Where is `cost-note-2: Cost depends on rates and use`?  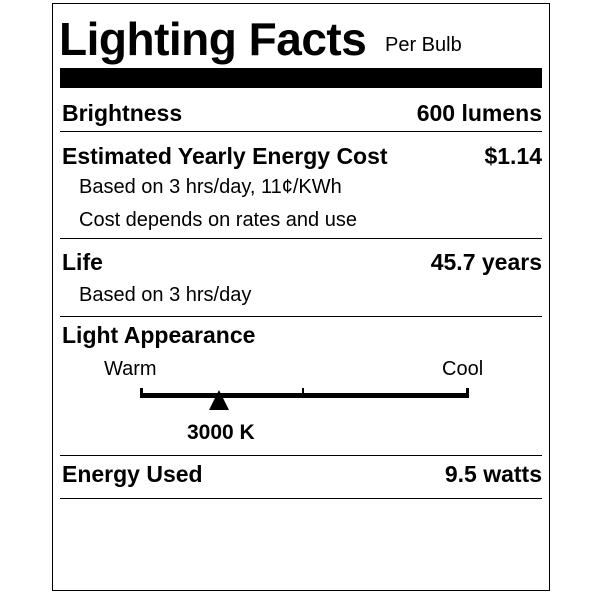
cost-note-2: Cost depends on rates and use is located at coordinates (218, 220).